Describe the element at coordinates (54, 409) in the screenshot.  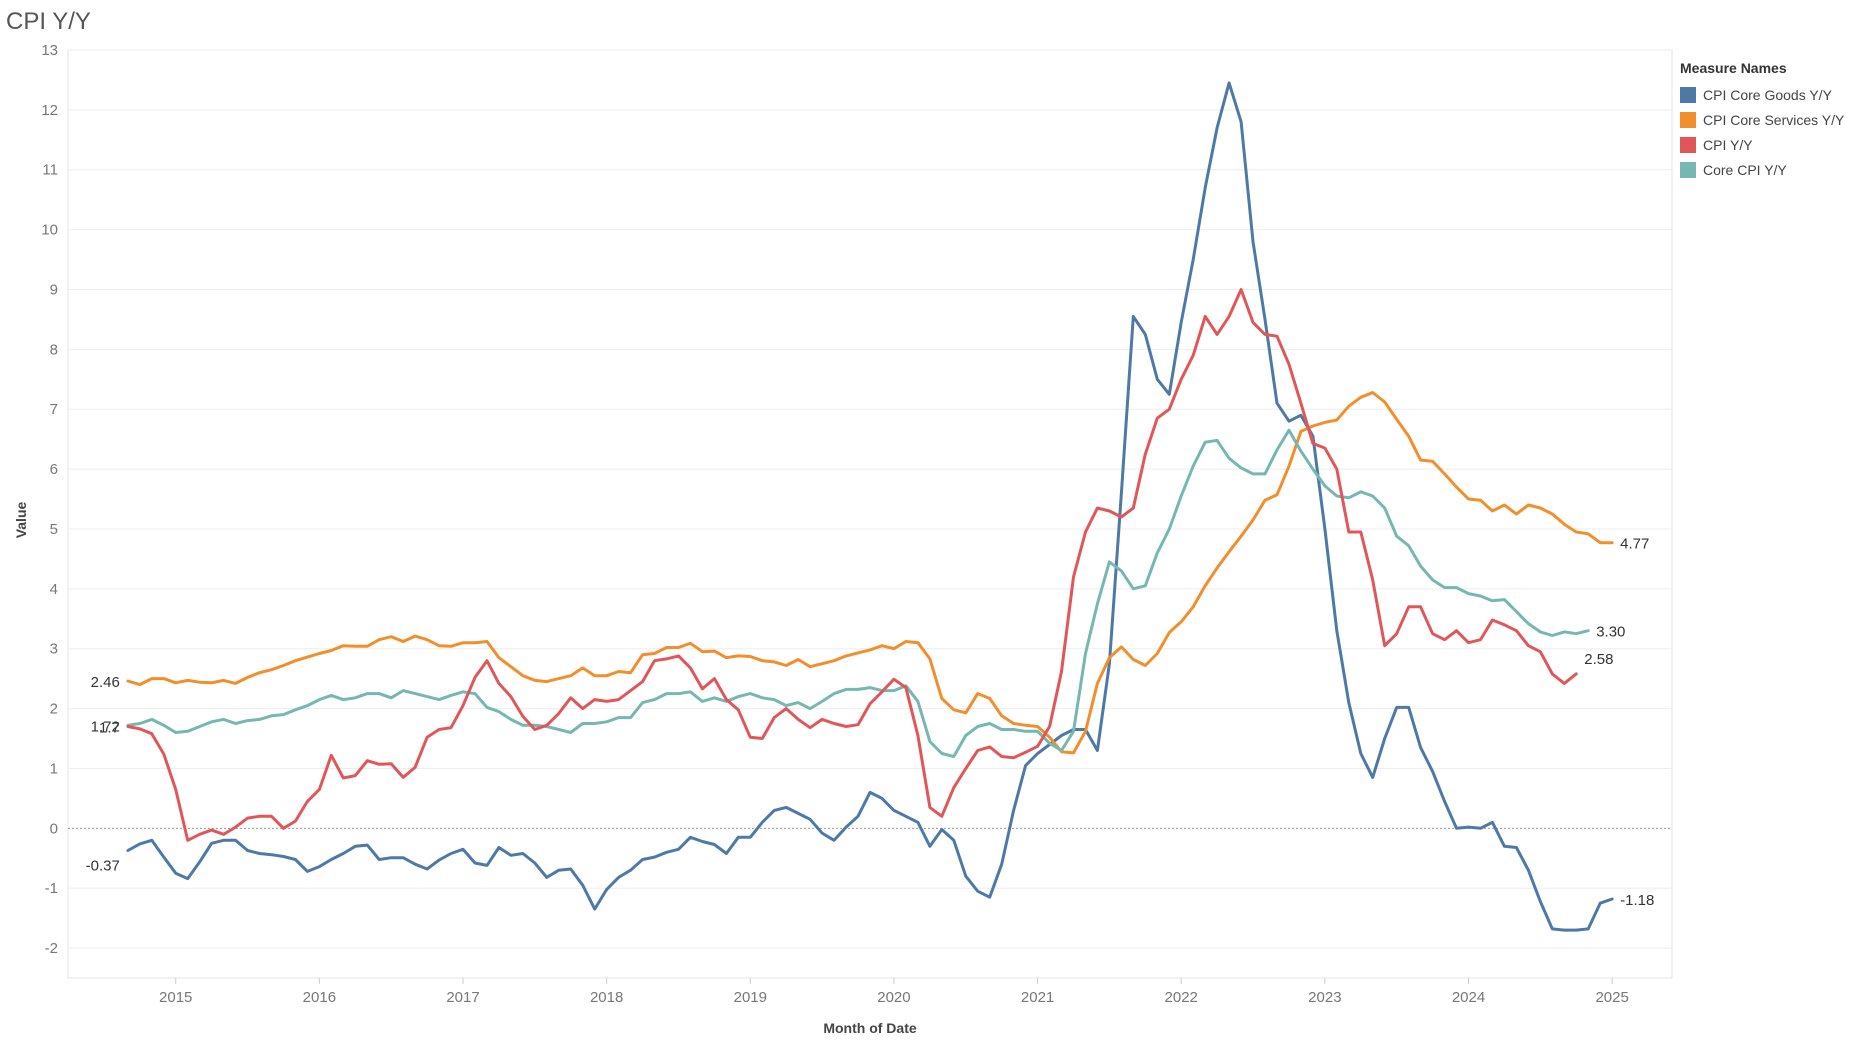
I see `y-tick-label: 7` at that location.